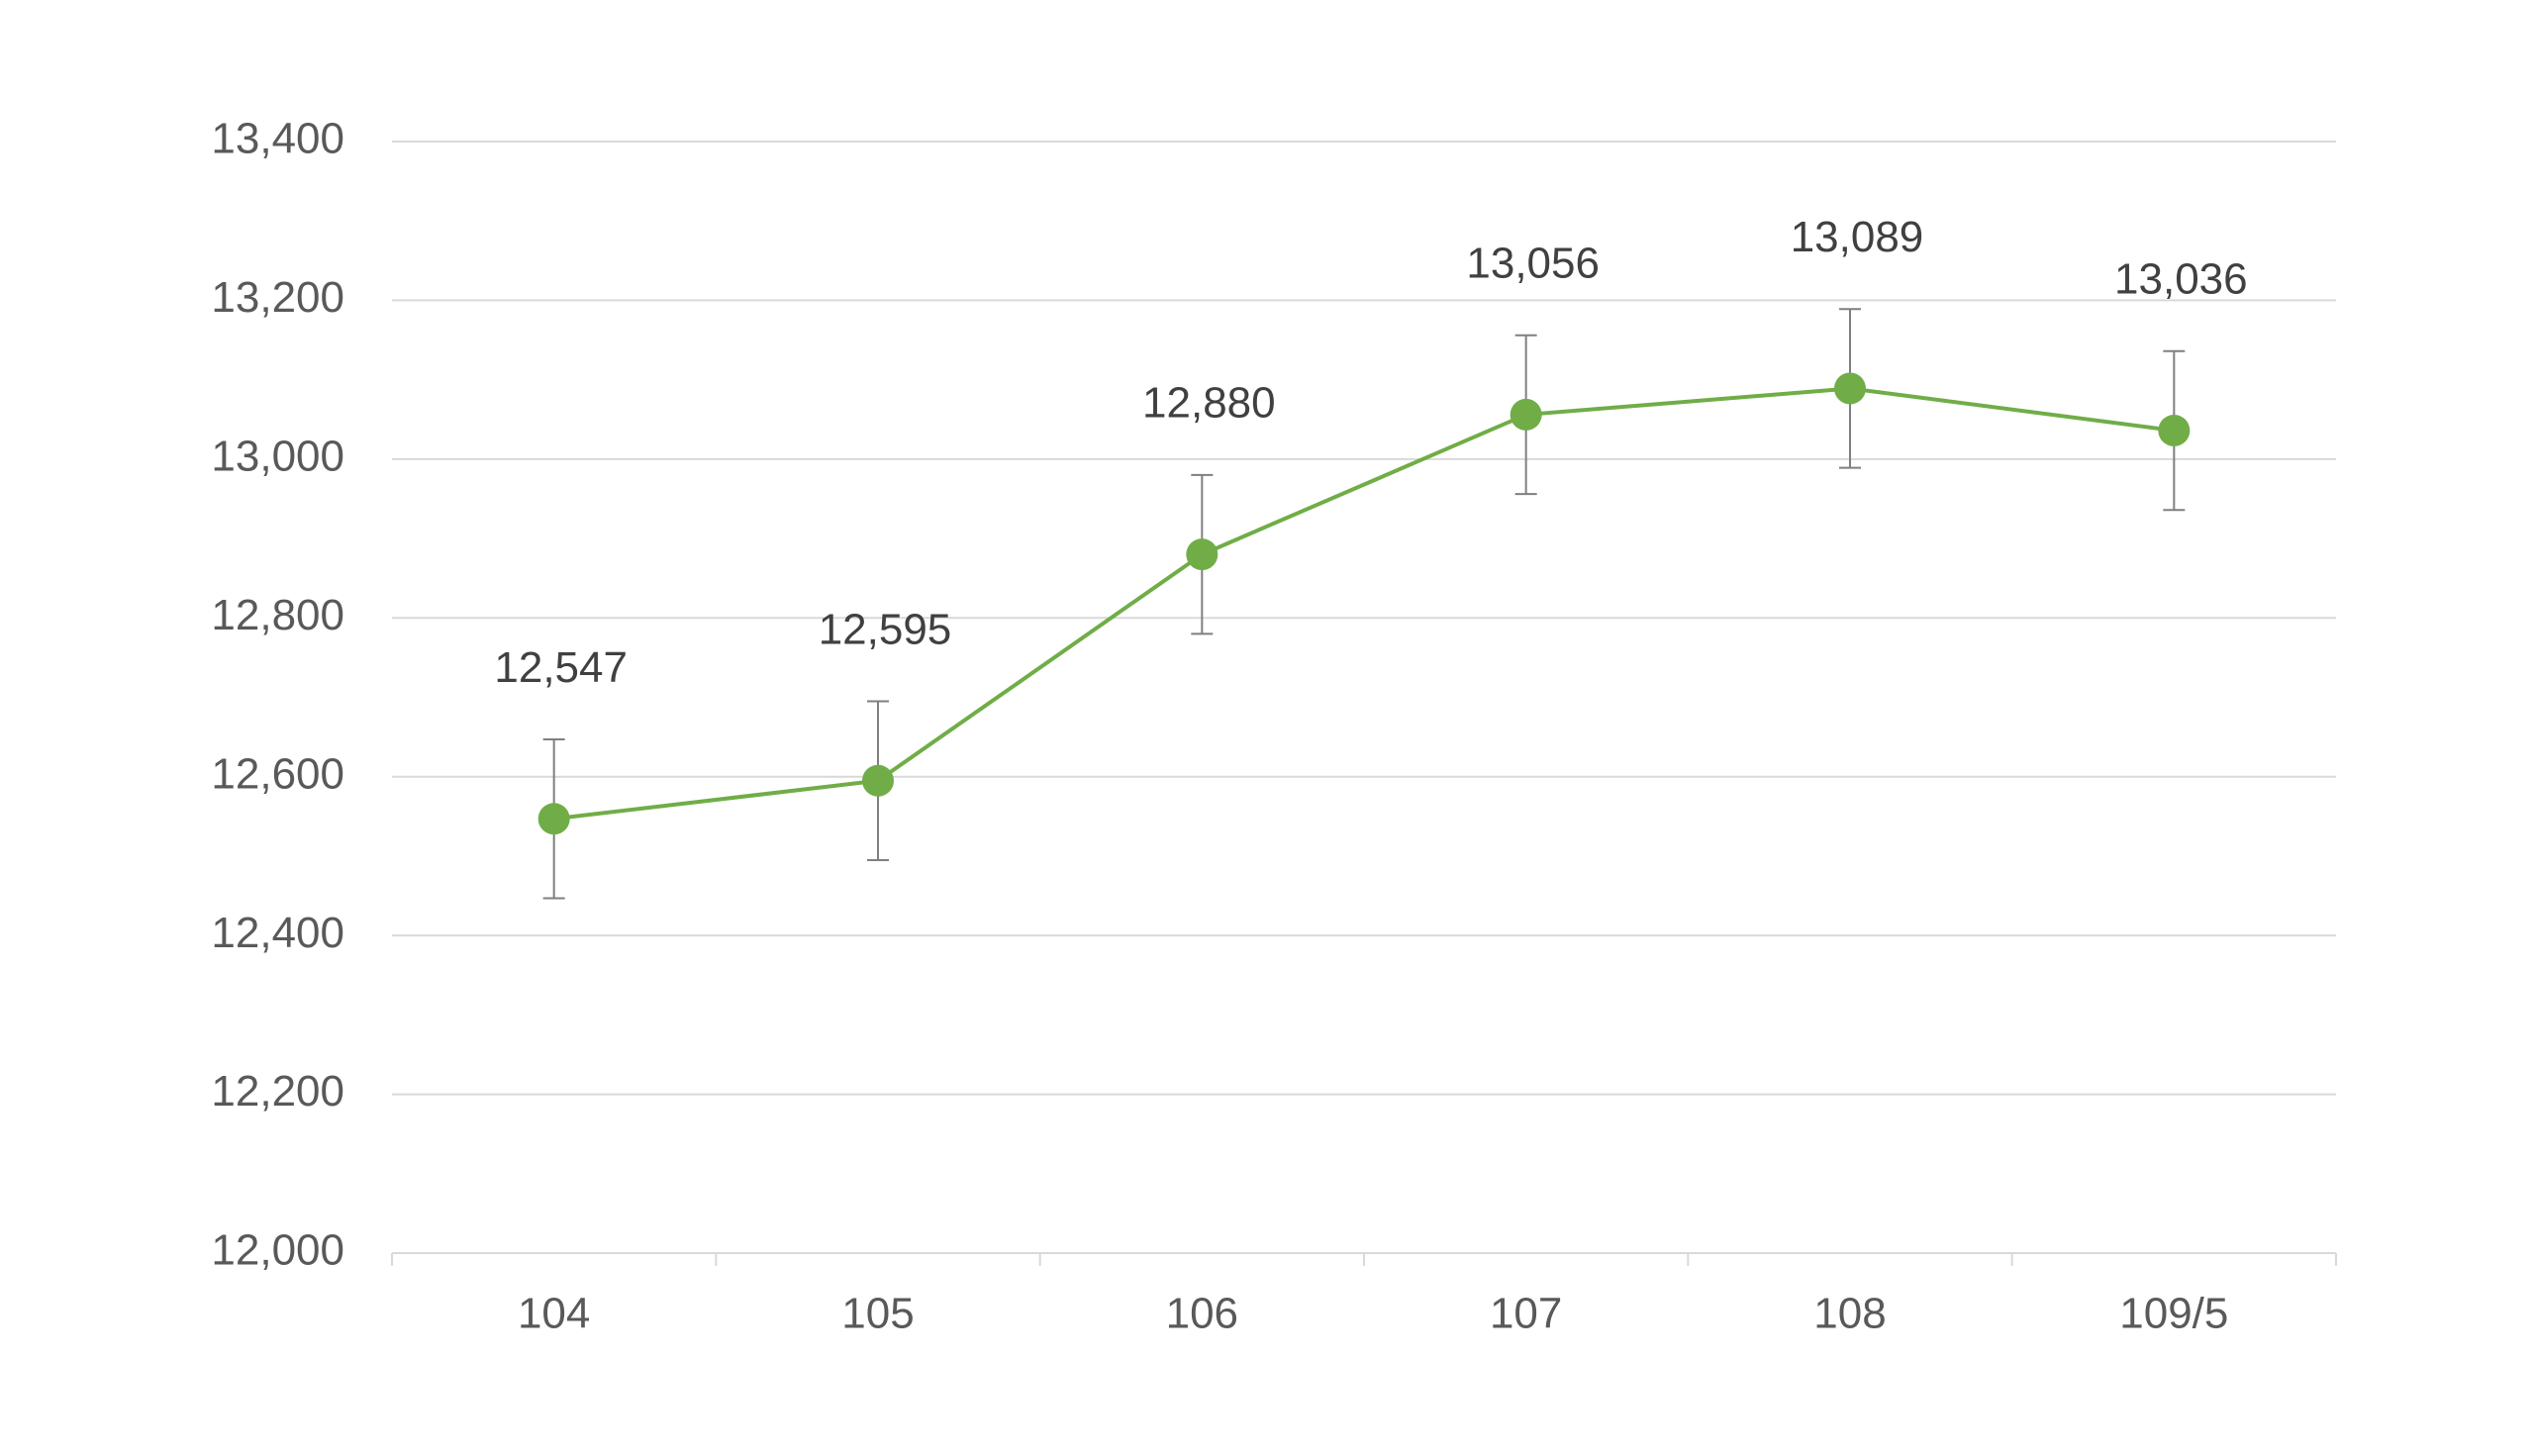  Describe the element at coordinates (277, 1250) in the screenshot. I see `y-tick-label: 12,000` at that location.